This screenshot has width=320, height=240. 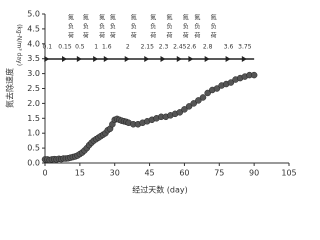 I want to click on x-axis-label: 经过天数 (day), so click(x=160, y=190).